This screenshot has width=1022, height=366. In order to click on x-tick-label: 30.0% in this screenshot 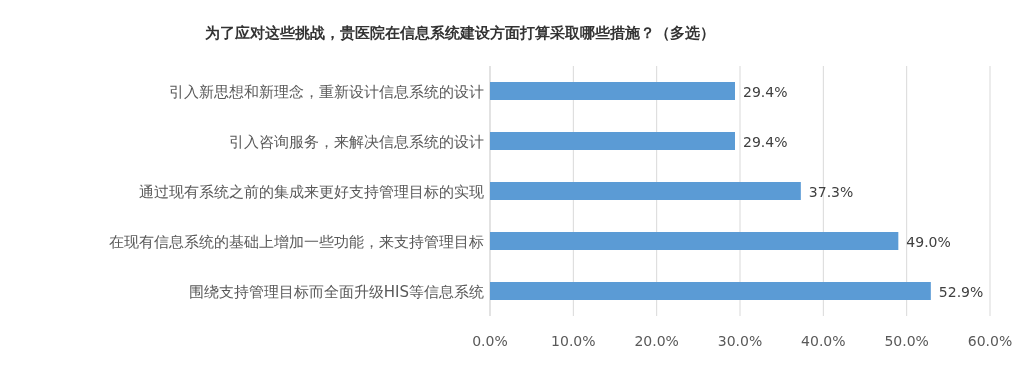, I will do `click(740, 341)`.